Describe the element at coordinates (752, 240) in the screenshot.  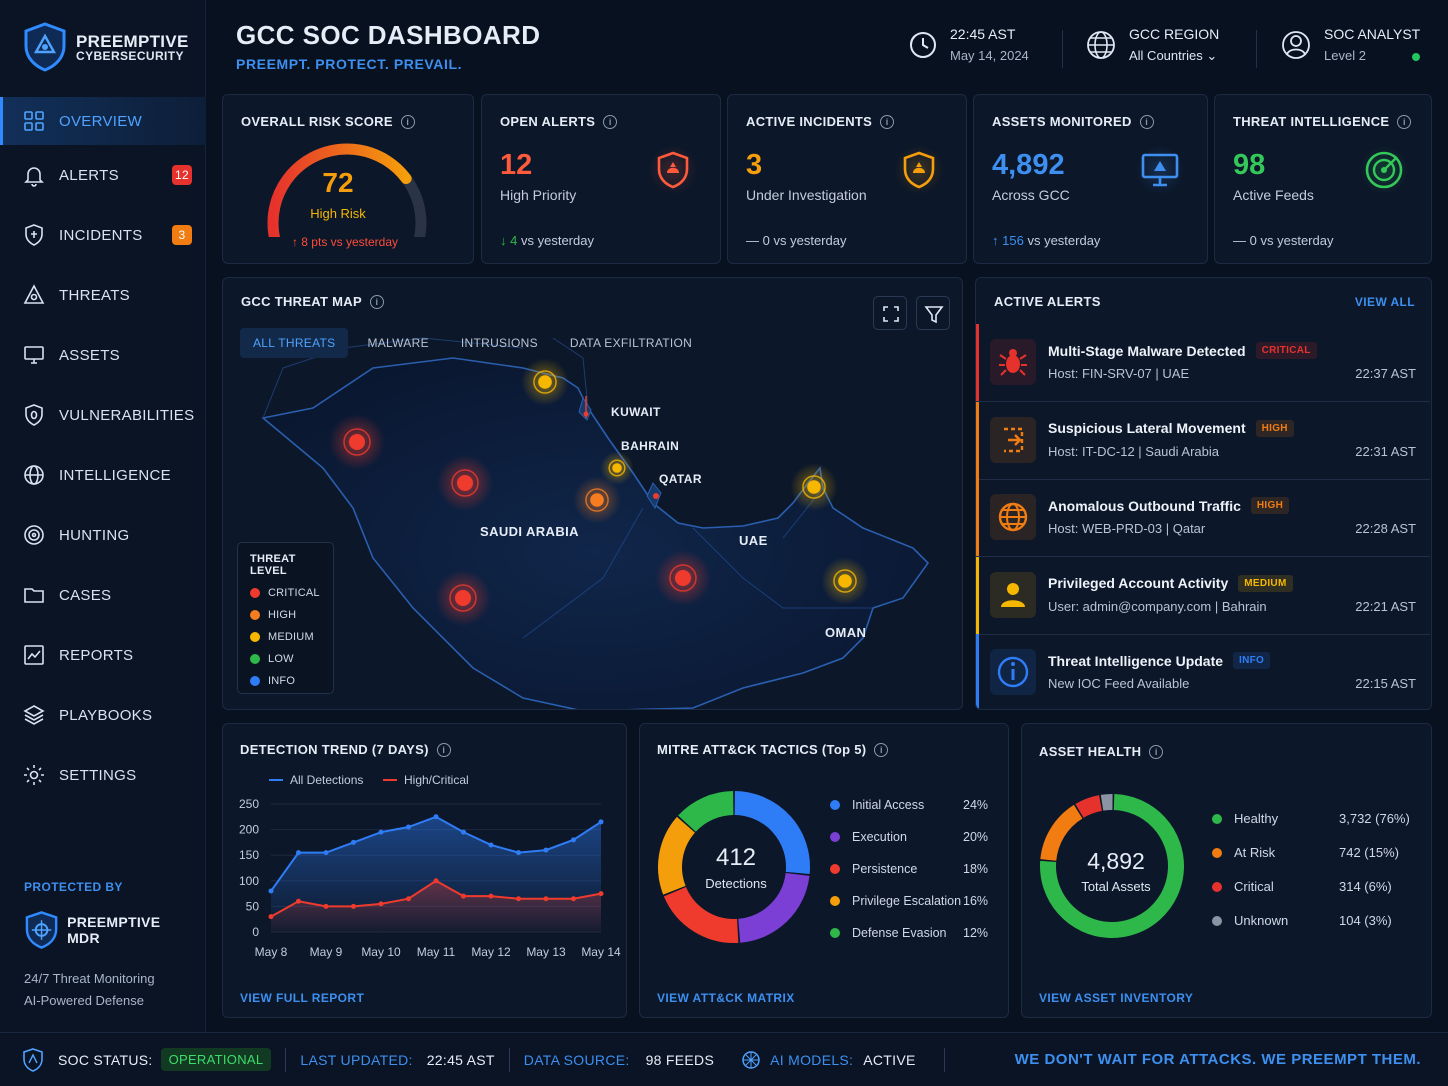
I see `delta-arrow: —` at that location.